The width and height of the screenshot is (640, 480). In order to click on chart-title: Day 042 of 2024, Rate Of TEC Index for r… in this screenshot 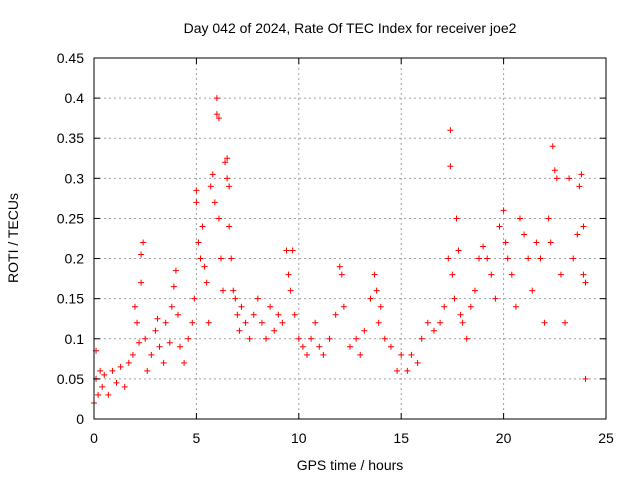, I will do `click(350, 28)`.